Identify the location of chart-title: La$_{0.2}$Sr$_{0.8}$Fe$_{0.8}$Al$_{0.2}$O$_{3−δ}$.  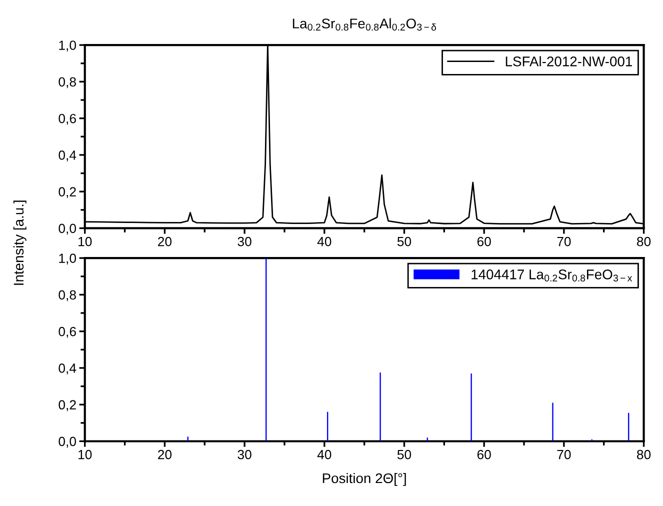
(364, 24).